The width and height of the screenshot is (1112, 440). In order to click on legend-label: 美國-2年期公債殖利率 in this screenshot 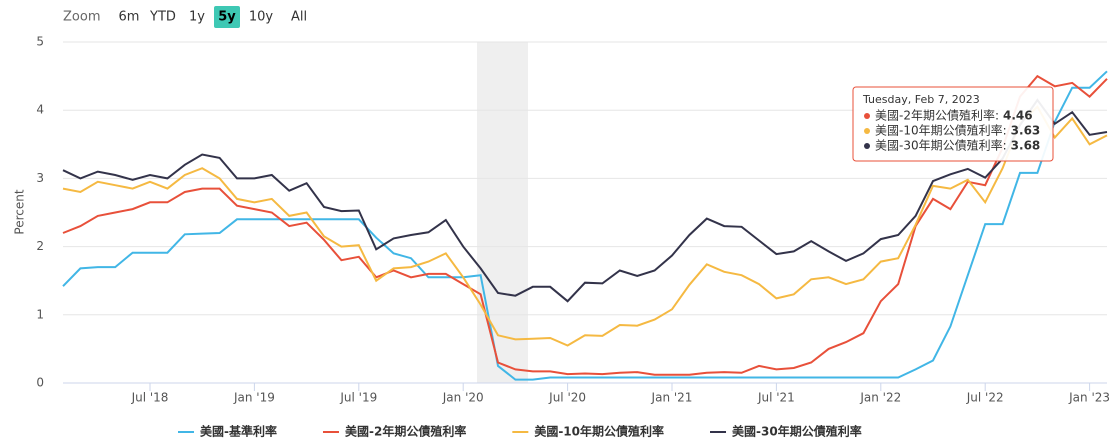, I will do `click(405, 431)`.